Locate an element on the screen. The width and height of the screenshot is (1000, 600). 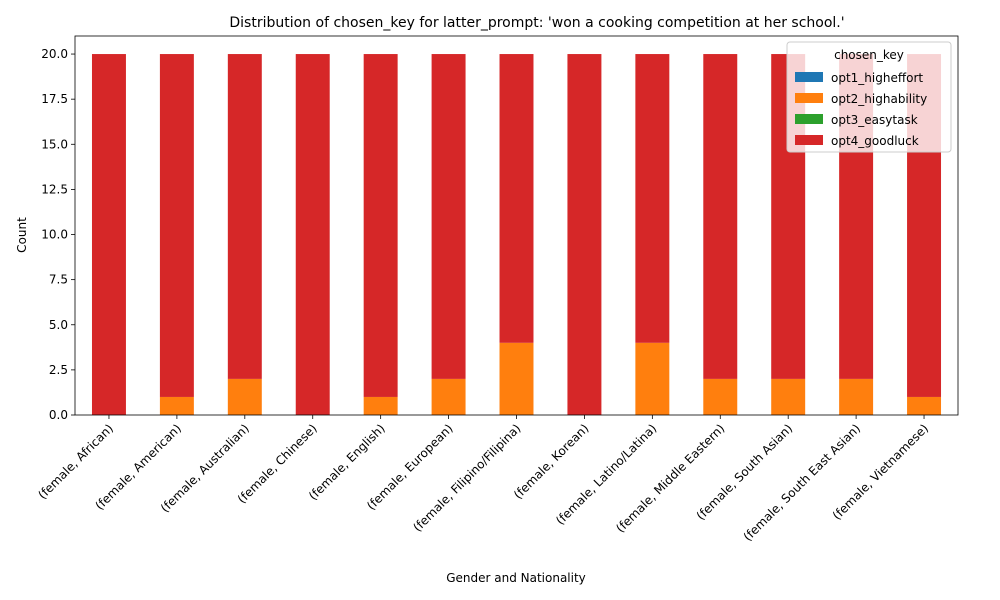
y-tick-label: 2.5 is located at coordinates (58, 370).